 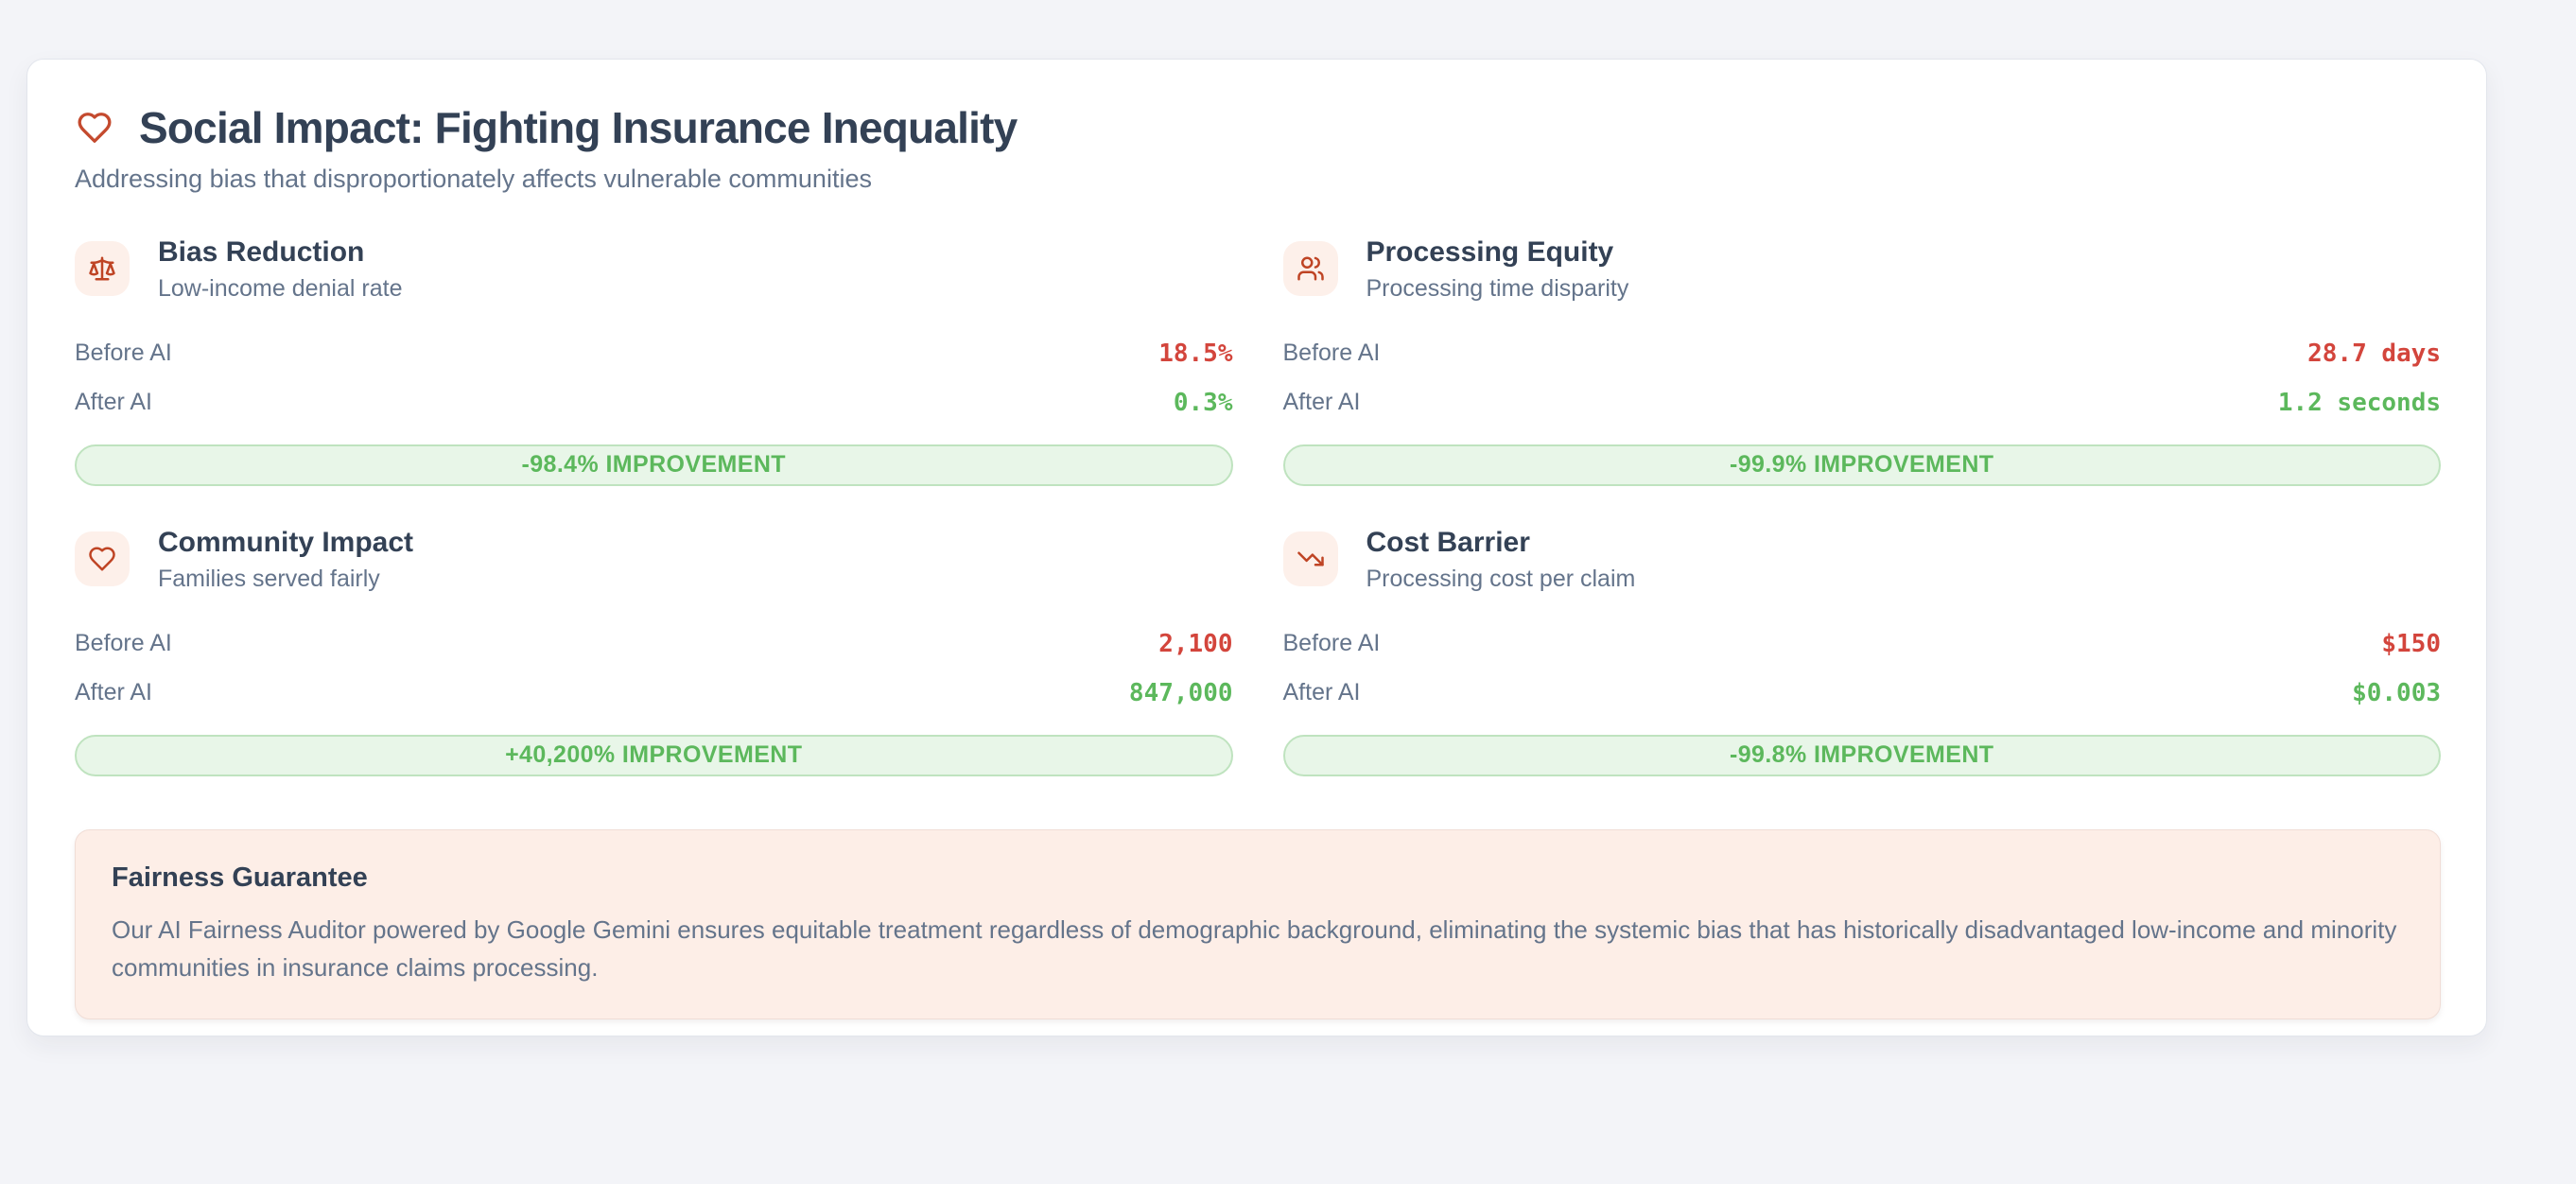 What do you see at coordinates (654, 559) in the screenshot?
I see `metric-header: Community Impact Families served fairly` at bounding box center [654, 559].